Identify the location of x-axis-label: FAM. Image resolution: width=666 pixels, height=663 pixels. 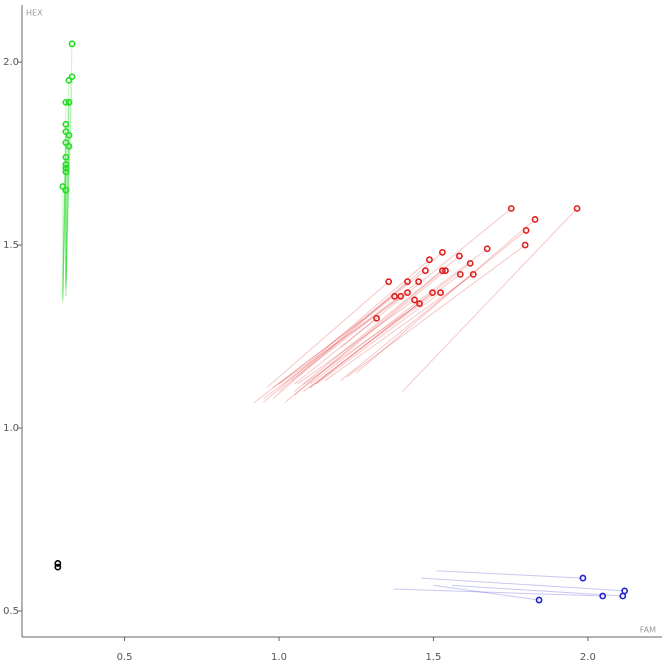
(648, 630).